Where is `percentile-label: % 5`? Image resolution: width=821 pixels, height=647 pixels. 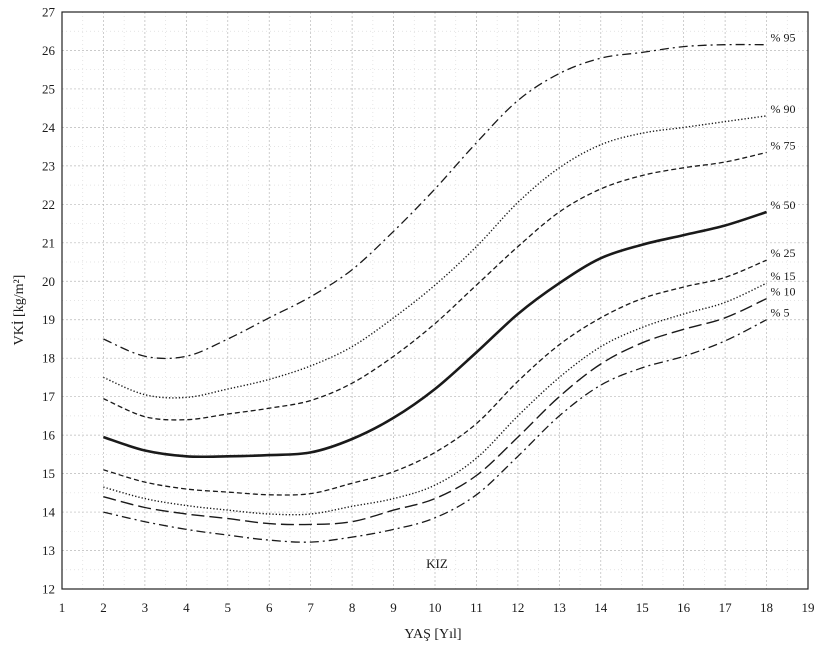
percentile-label: % 5 is located at coordinates (780, 313).